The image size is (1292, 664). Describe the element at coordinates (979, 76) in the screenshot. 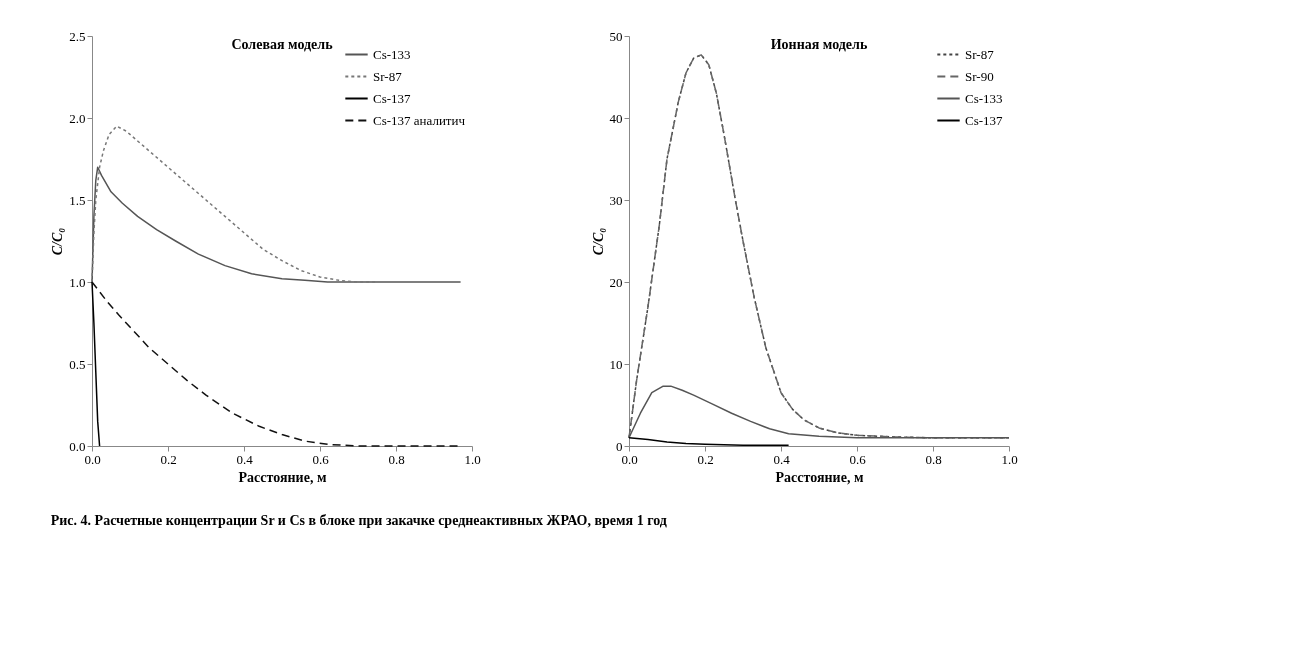

I see `legend-label: Sr-90` at that location.